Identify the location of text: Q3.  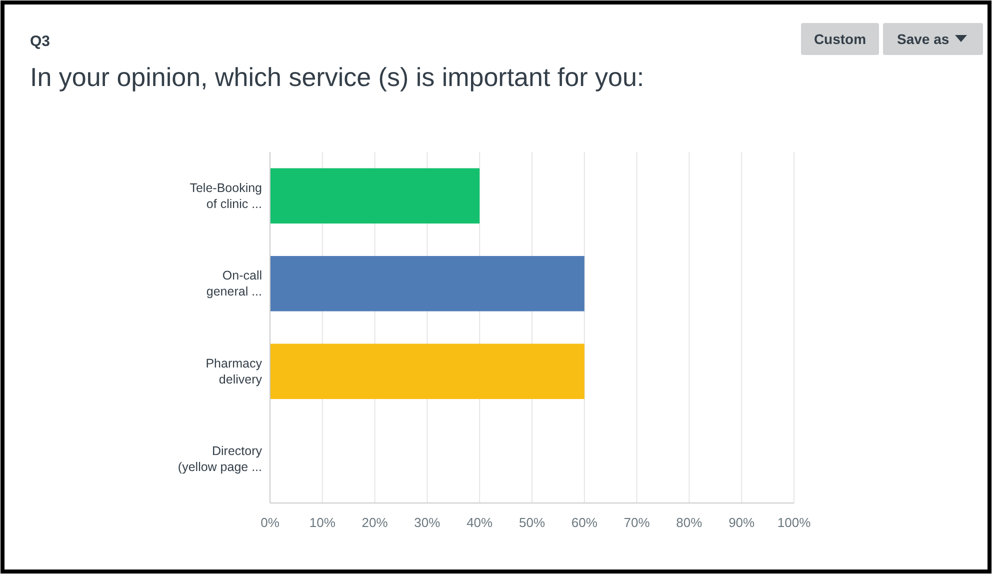
(40, 41).